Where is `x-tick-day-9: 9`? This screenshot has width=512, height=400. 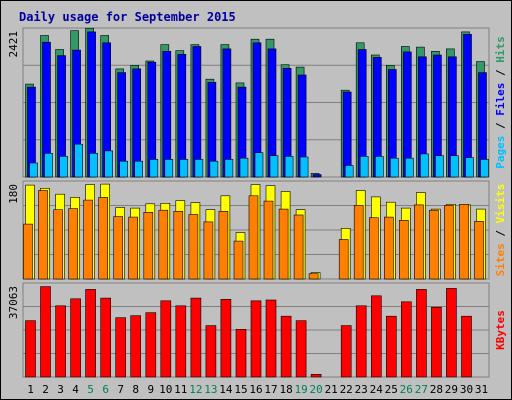
x-tick-day-9: 9 is located at coordinates (150, 389).